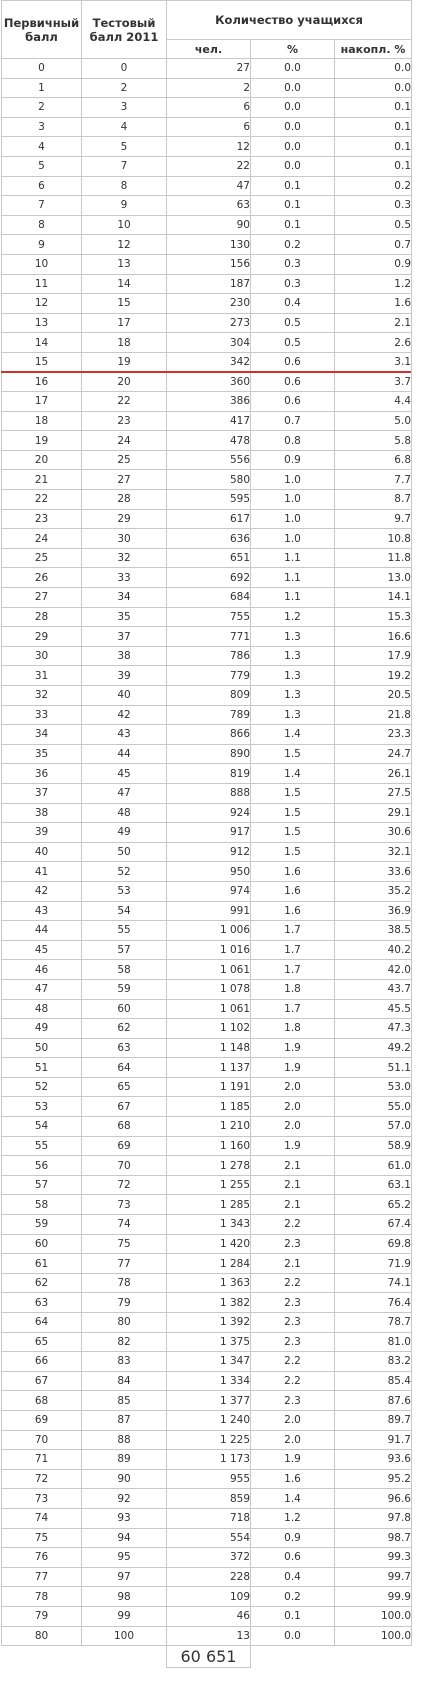 Image resolution: width=445 pixels, height=1699 pixels. What do you see at coordinates (41, 1146) in the screenshot?
I see `primary-score-cell: 55` at bounding box center [41, 1146].